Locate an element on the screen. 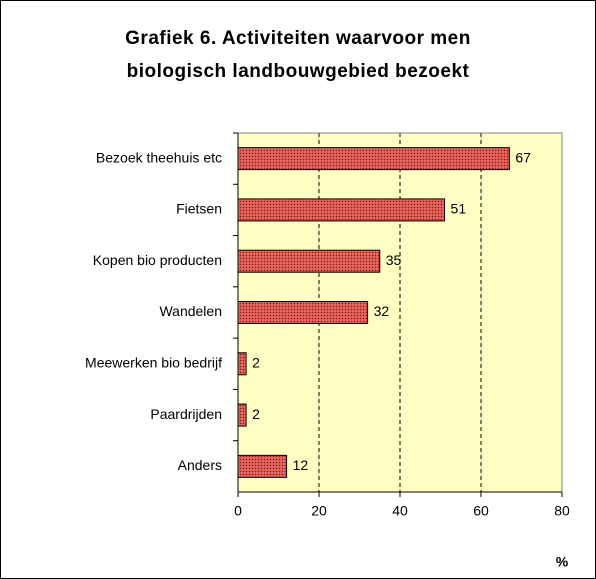 The width and height of the screenshot is (596, 579). value-label: 51 is located at coordinates (459, 209).